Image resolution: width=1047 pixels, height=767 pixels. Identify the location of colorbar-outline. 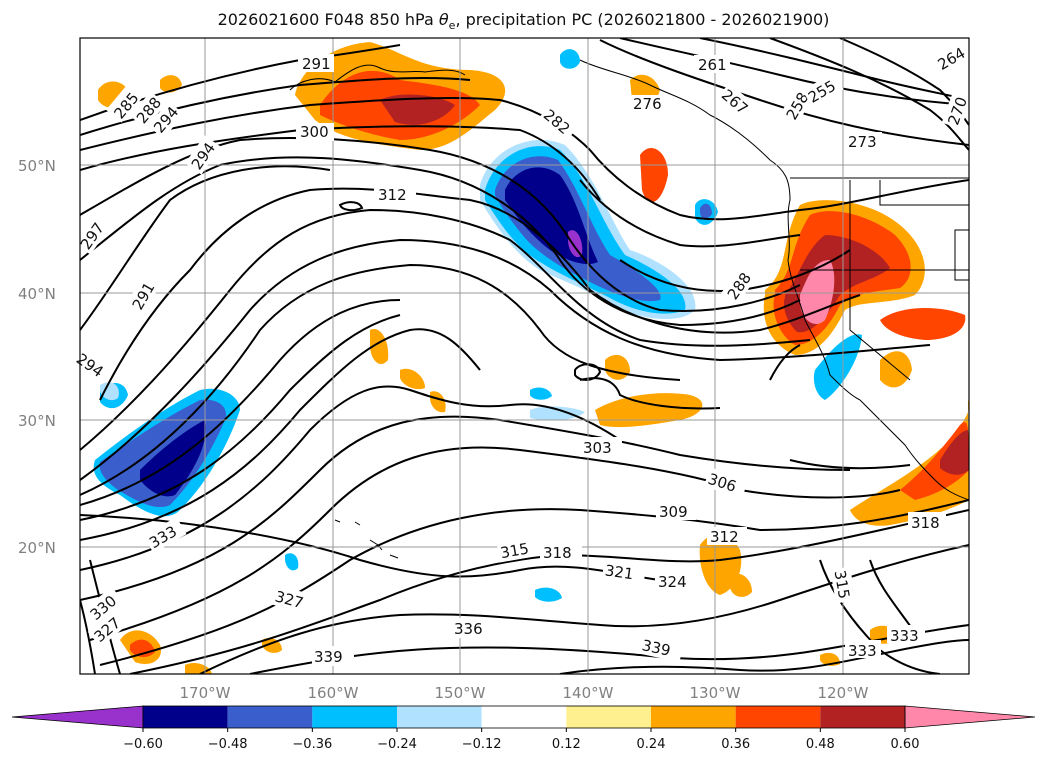
(524, 717).